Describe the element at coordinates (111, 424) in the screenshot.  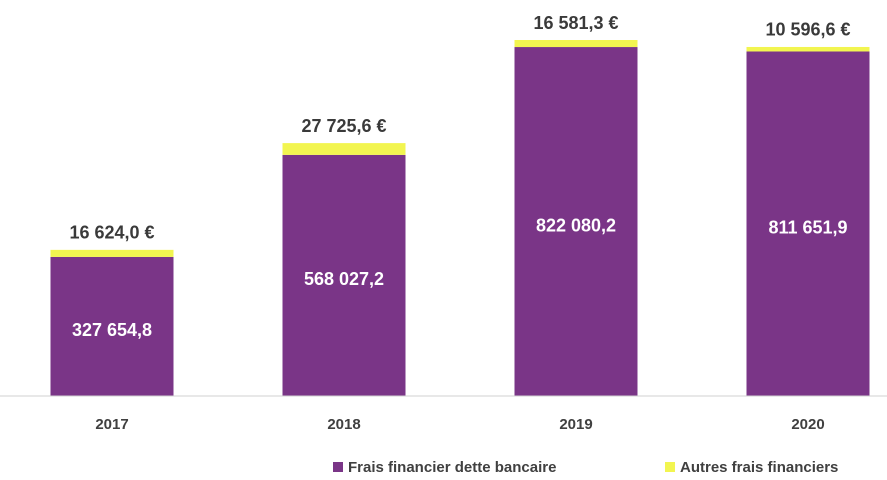
I see `x-tick-label: 2017` at that location.